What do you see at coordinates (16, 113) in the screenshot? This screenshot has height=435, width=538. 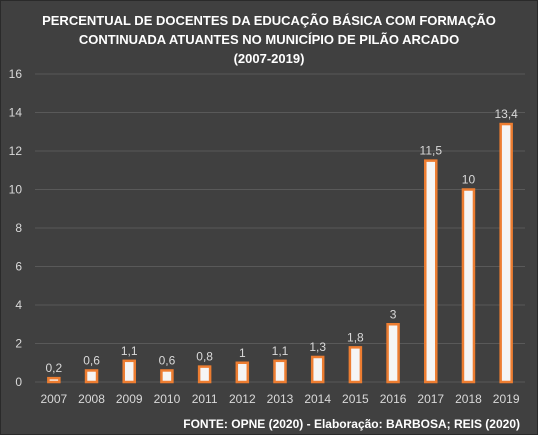 I see `y-tick-label: 14` at bounding box center [16, 113].